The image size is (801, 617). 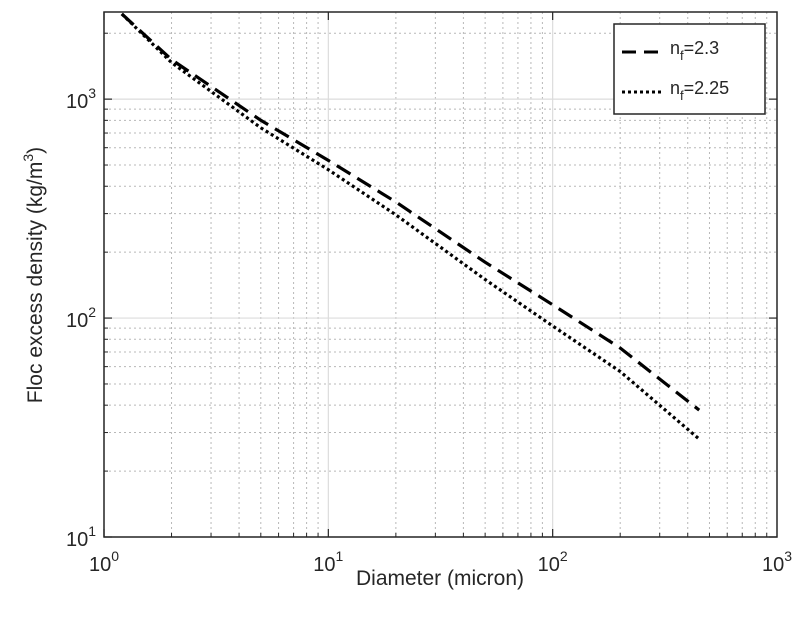 I want to click on x-axis-label: Diameter (micron), so click(x=440, y=578).